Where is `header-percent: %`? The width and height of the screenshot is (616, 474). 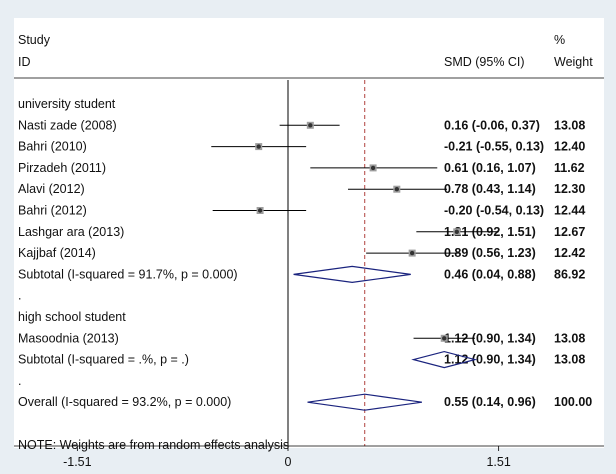 header-percent: % is located at coordinates (559, 40).